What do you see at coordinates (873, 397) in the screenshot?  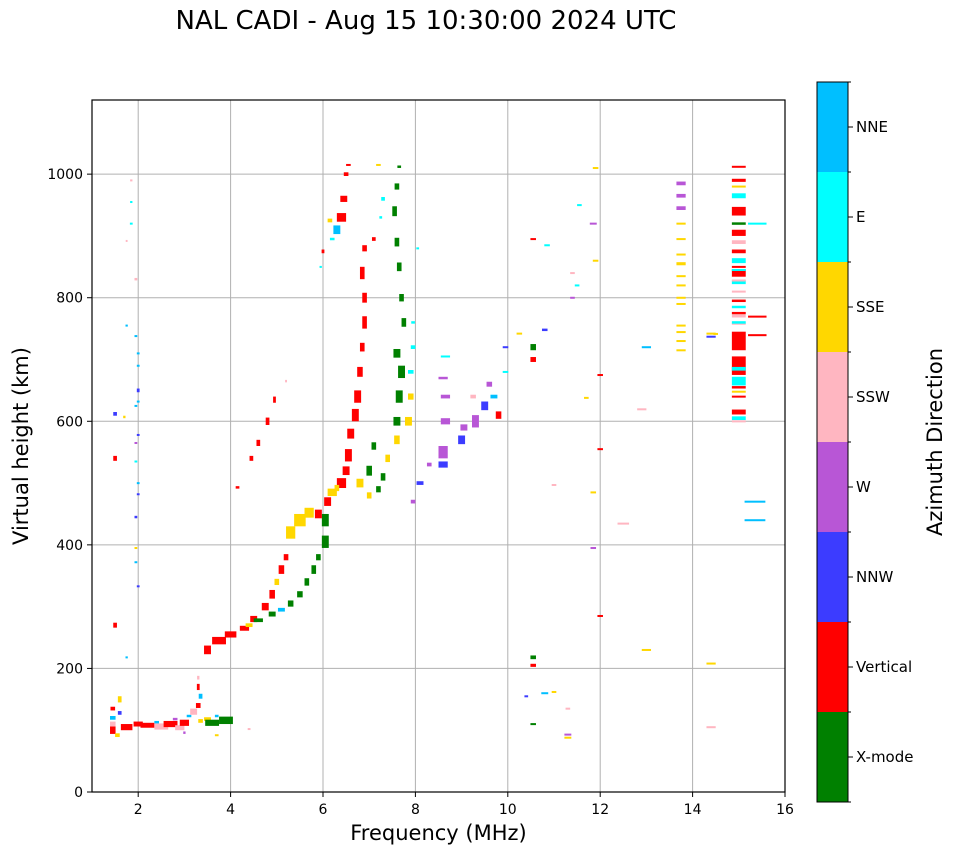 I see `colorbar-tick-label: SSW` at bounding box center [873, 397].